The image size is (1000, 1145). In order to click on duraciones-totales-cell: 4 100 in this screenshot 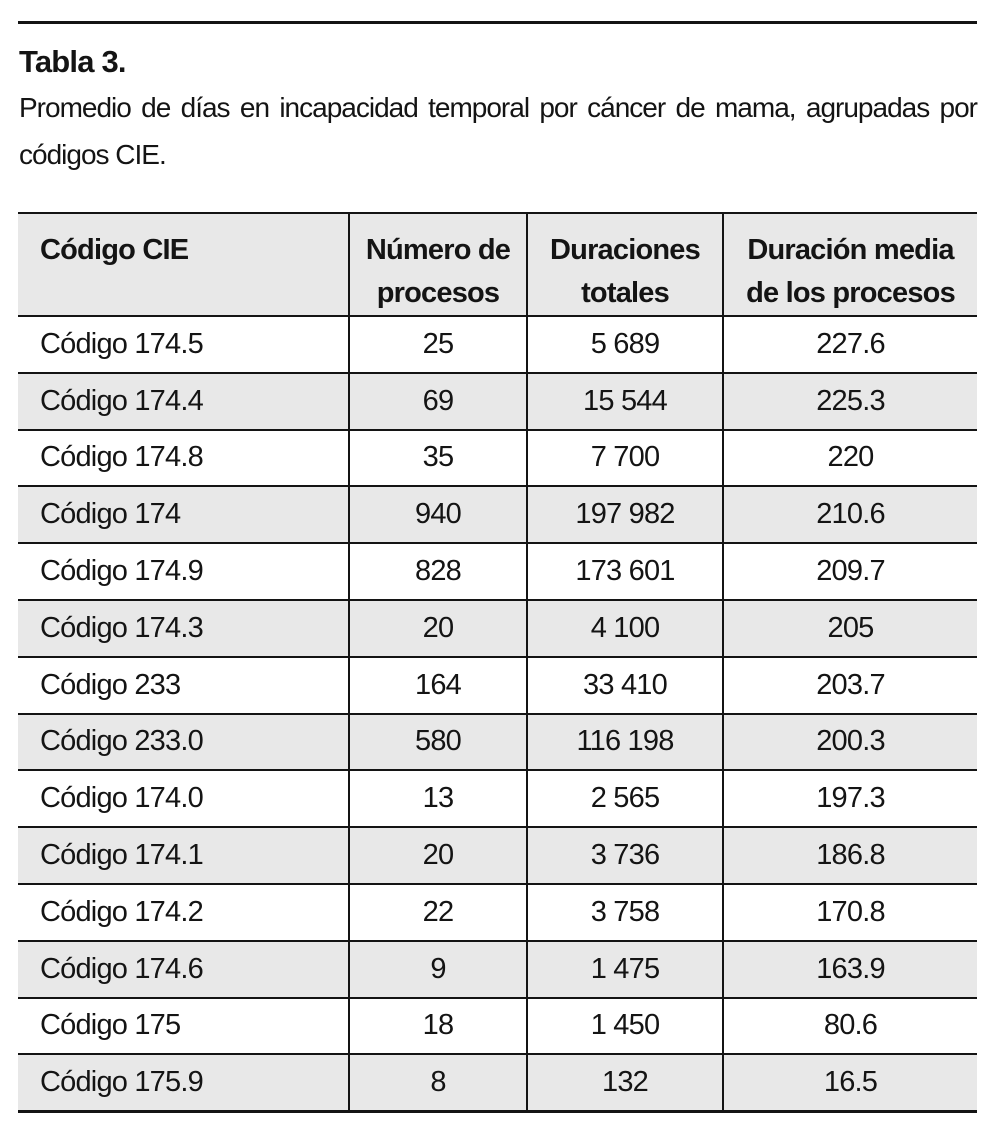, I will do `click(624, 628)`.